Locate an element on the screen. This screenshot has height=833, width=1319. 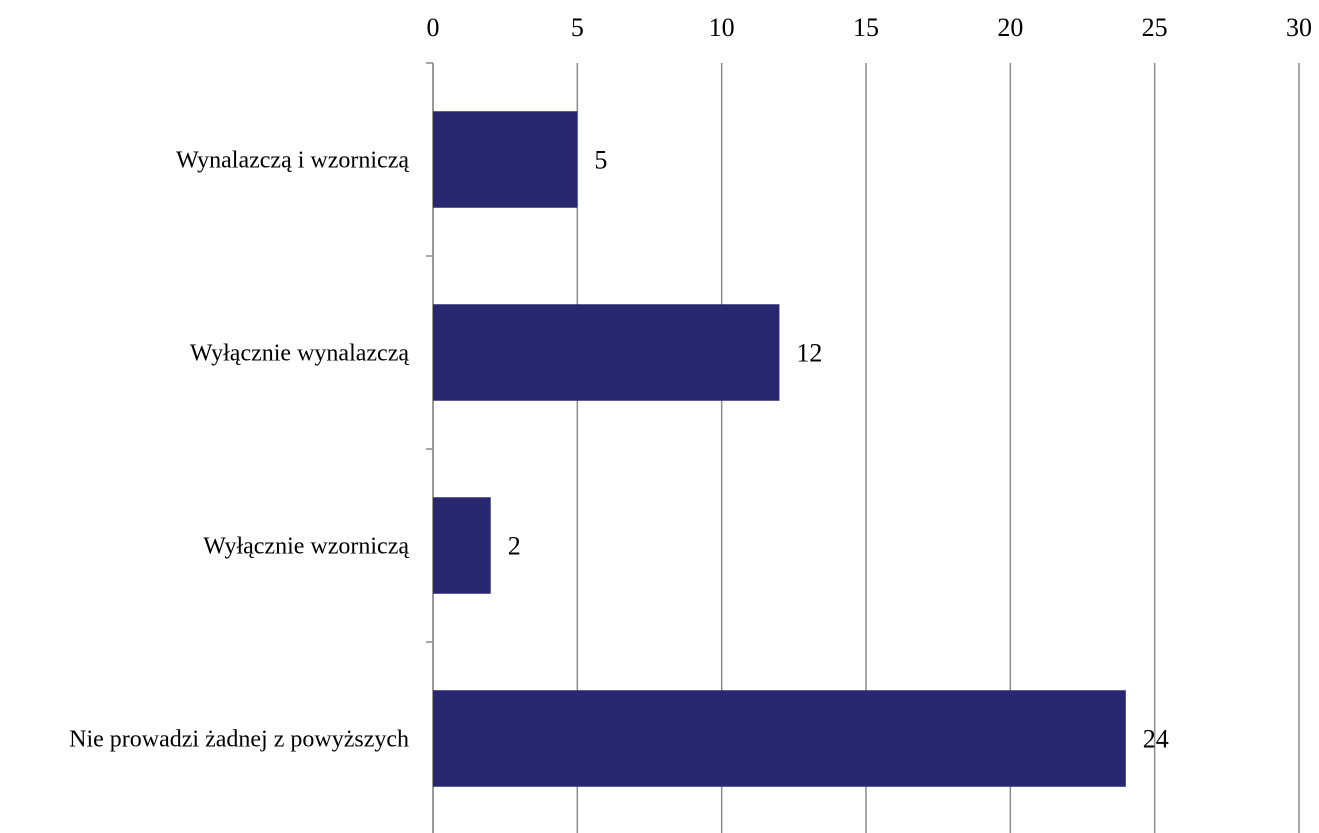
x-tick-label: 10 is located at coordinates (722, 27).